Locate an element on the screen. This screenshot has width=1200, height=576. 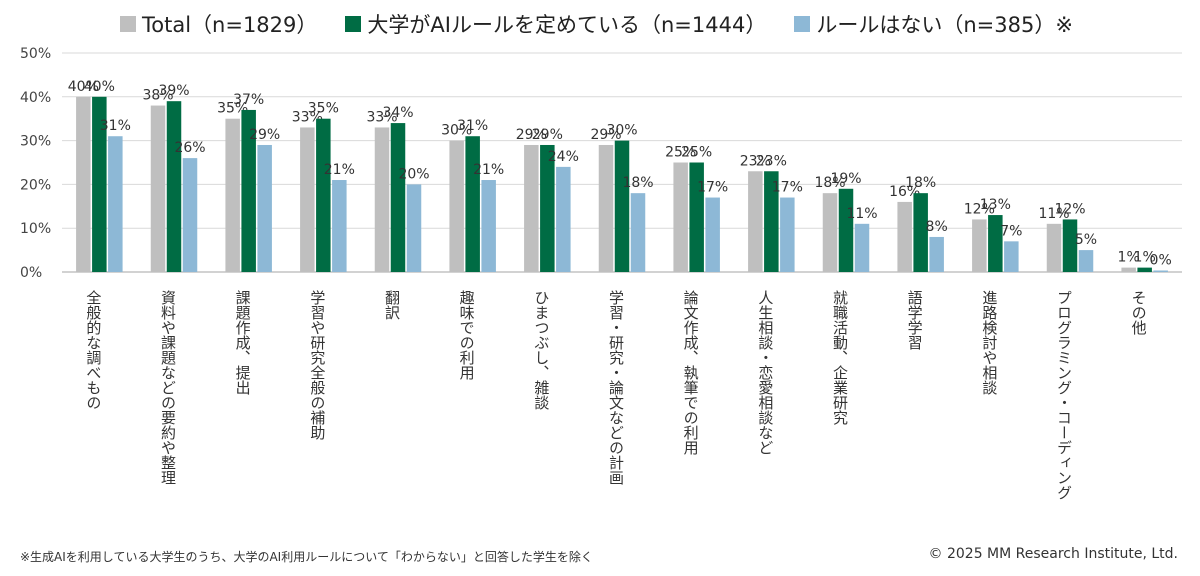
category-label: 学習・研究・論文などの計画 is located at coordinates (616, 387).